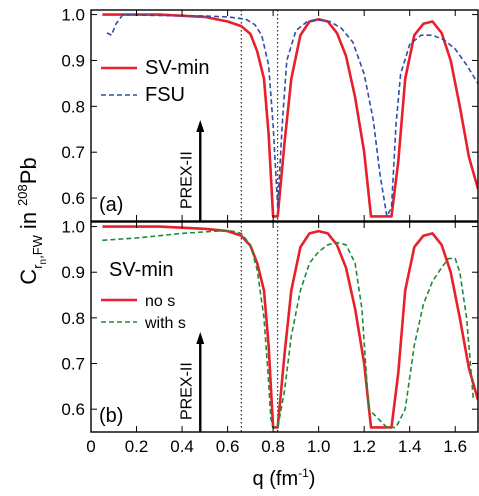 The height and width of the screenshot is (496, 479). What do you see at coordinates (90, 446) in the screenshot?
I see `x-tick-label: 0` at bounding box center [90, 446].